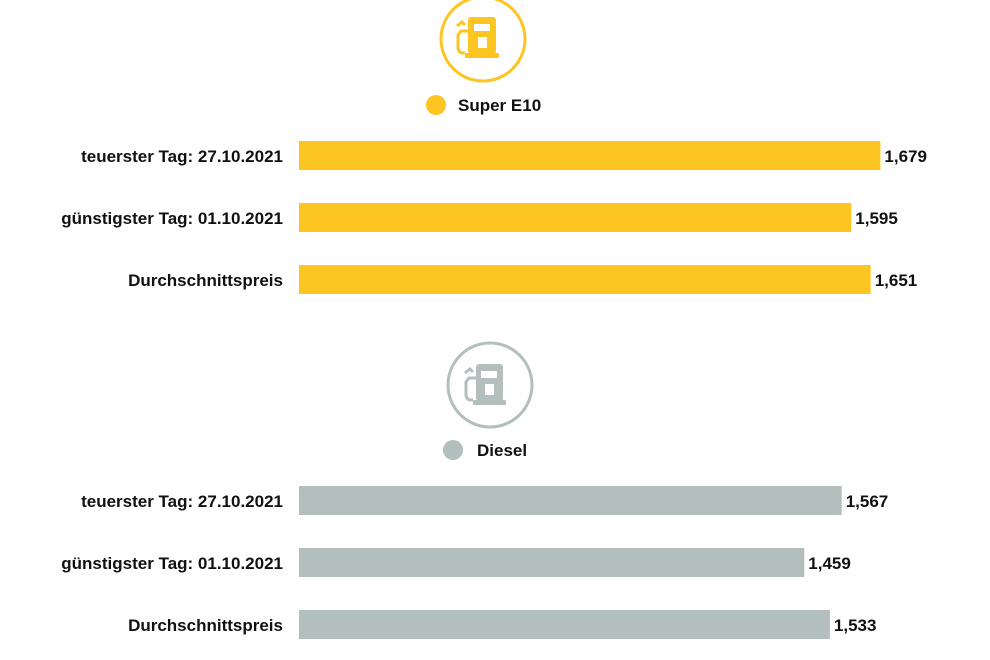 Image resolution: width=990 pixels, height=660 pixels. I want to click on value-label: 1,651, so click(896, 280).